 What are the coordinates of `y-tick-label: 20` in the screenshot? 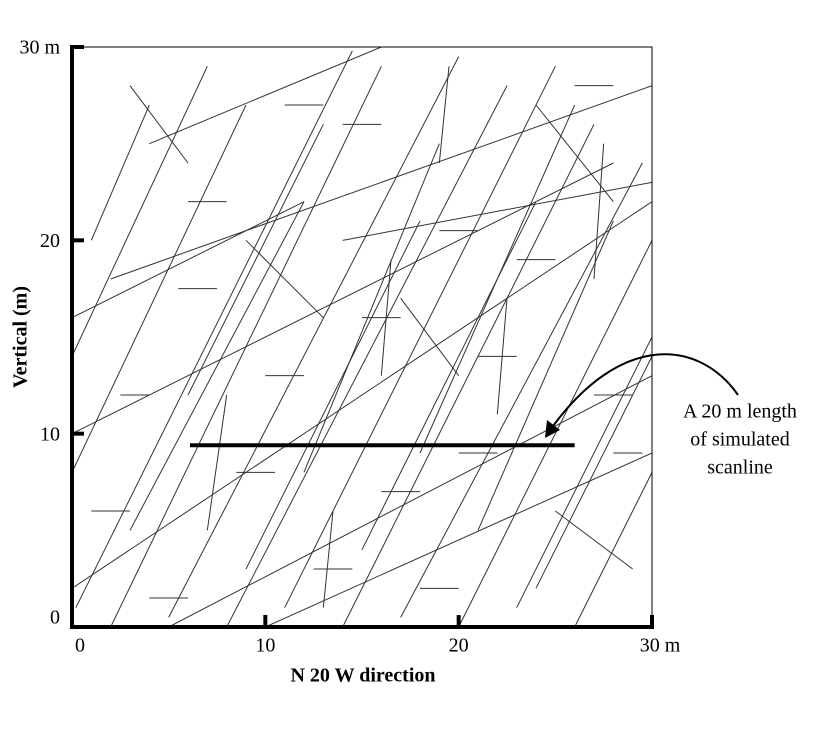 It's located at (50, 241).